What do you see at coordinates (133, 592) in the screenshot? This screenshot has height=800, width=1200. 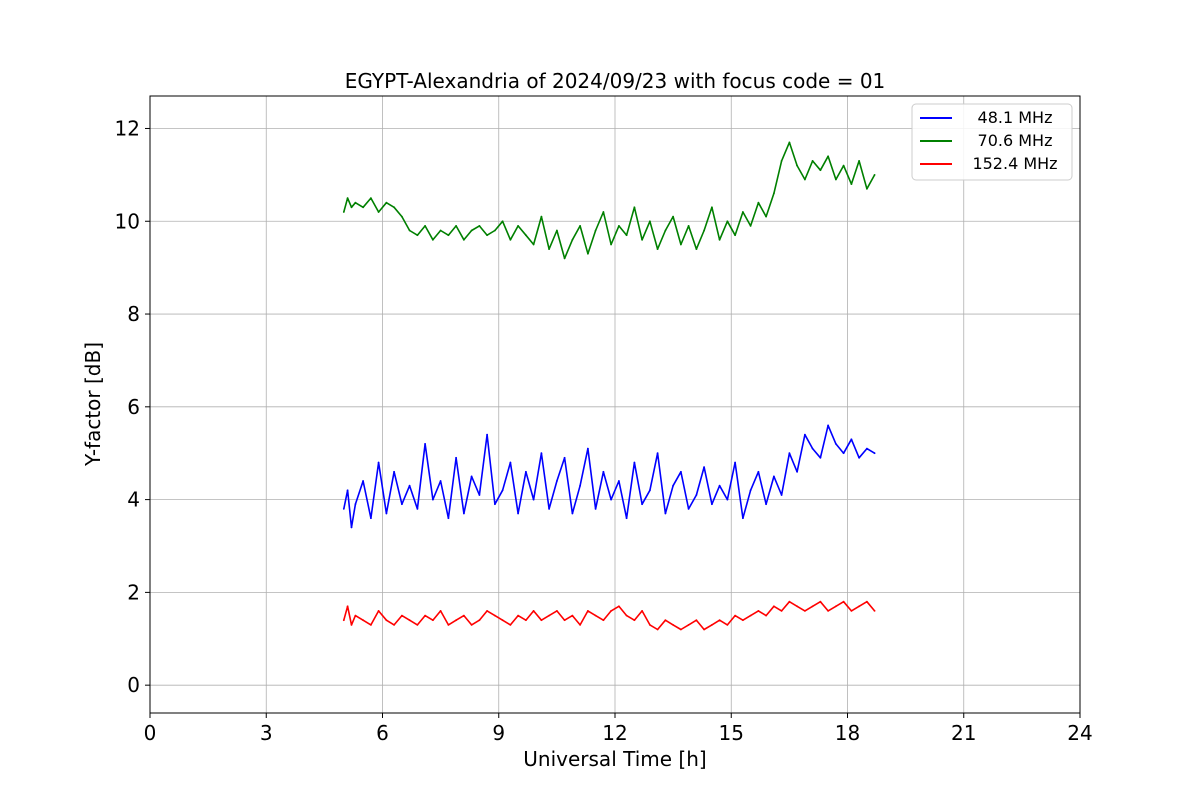 I see `y-tick-label: 2` at bounding box center [133, 592].